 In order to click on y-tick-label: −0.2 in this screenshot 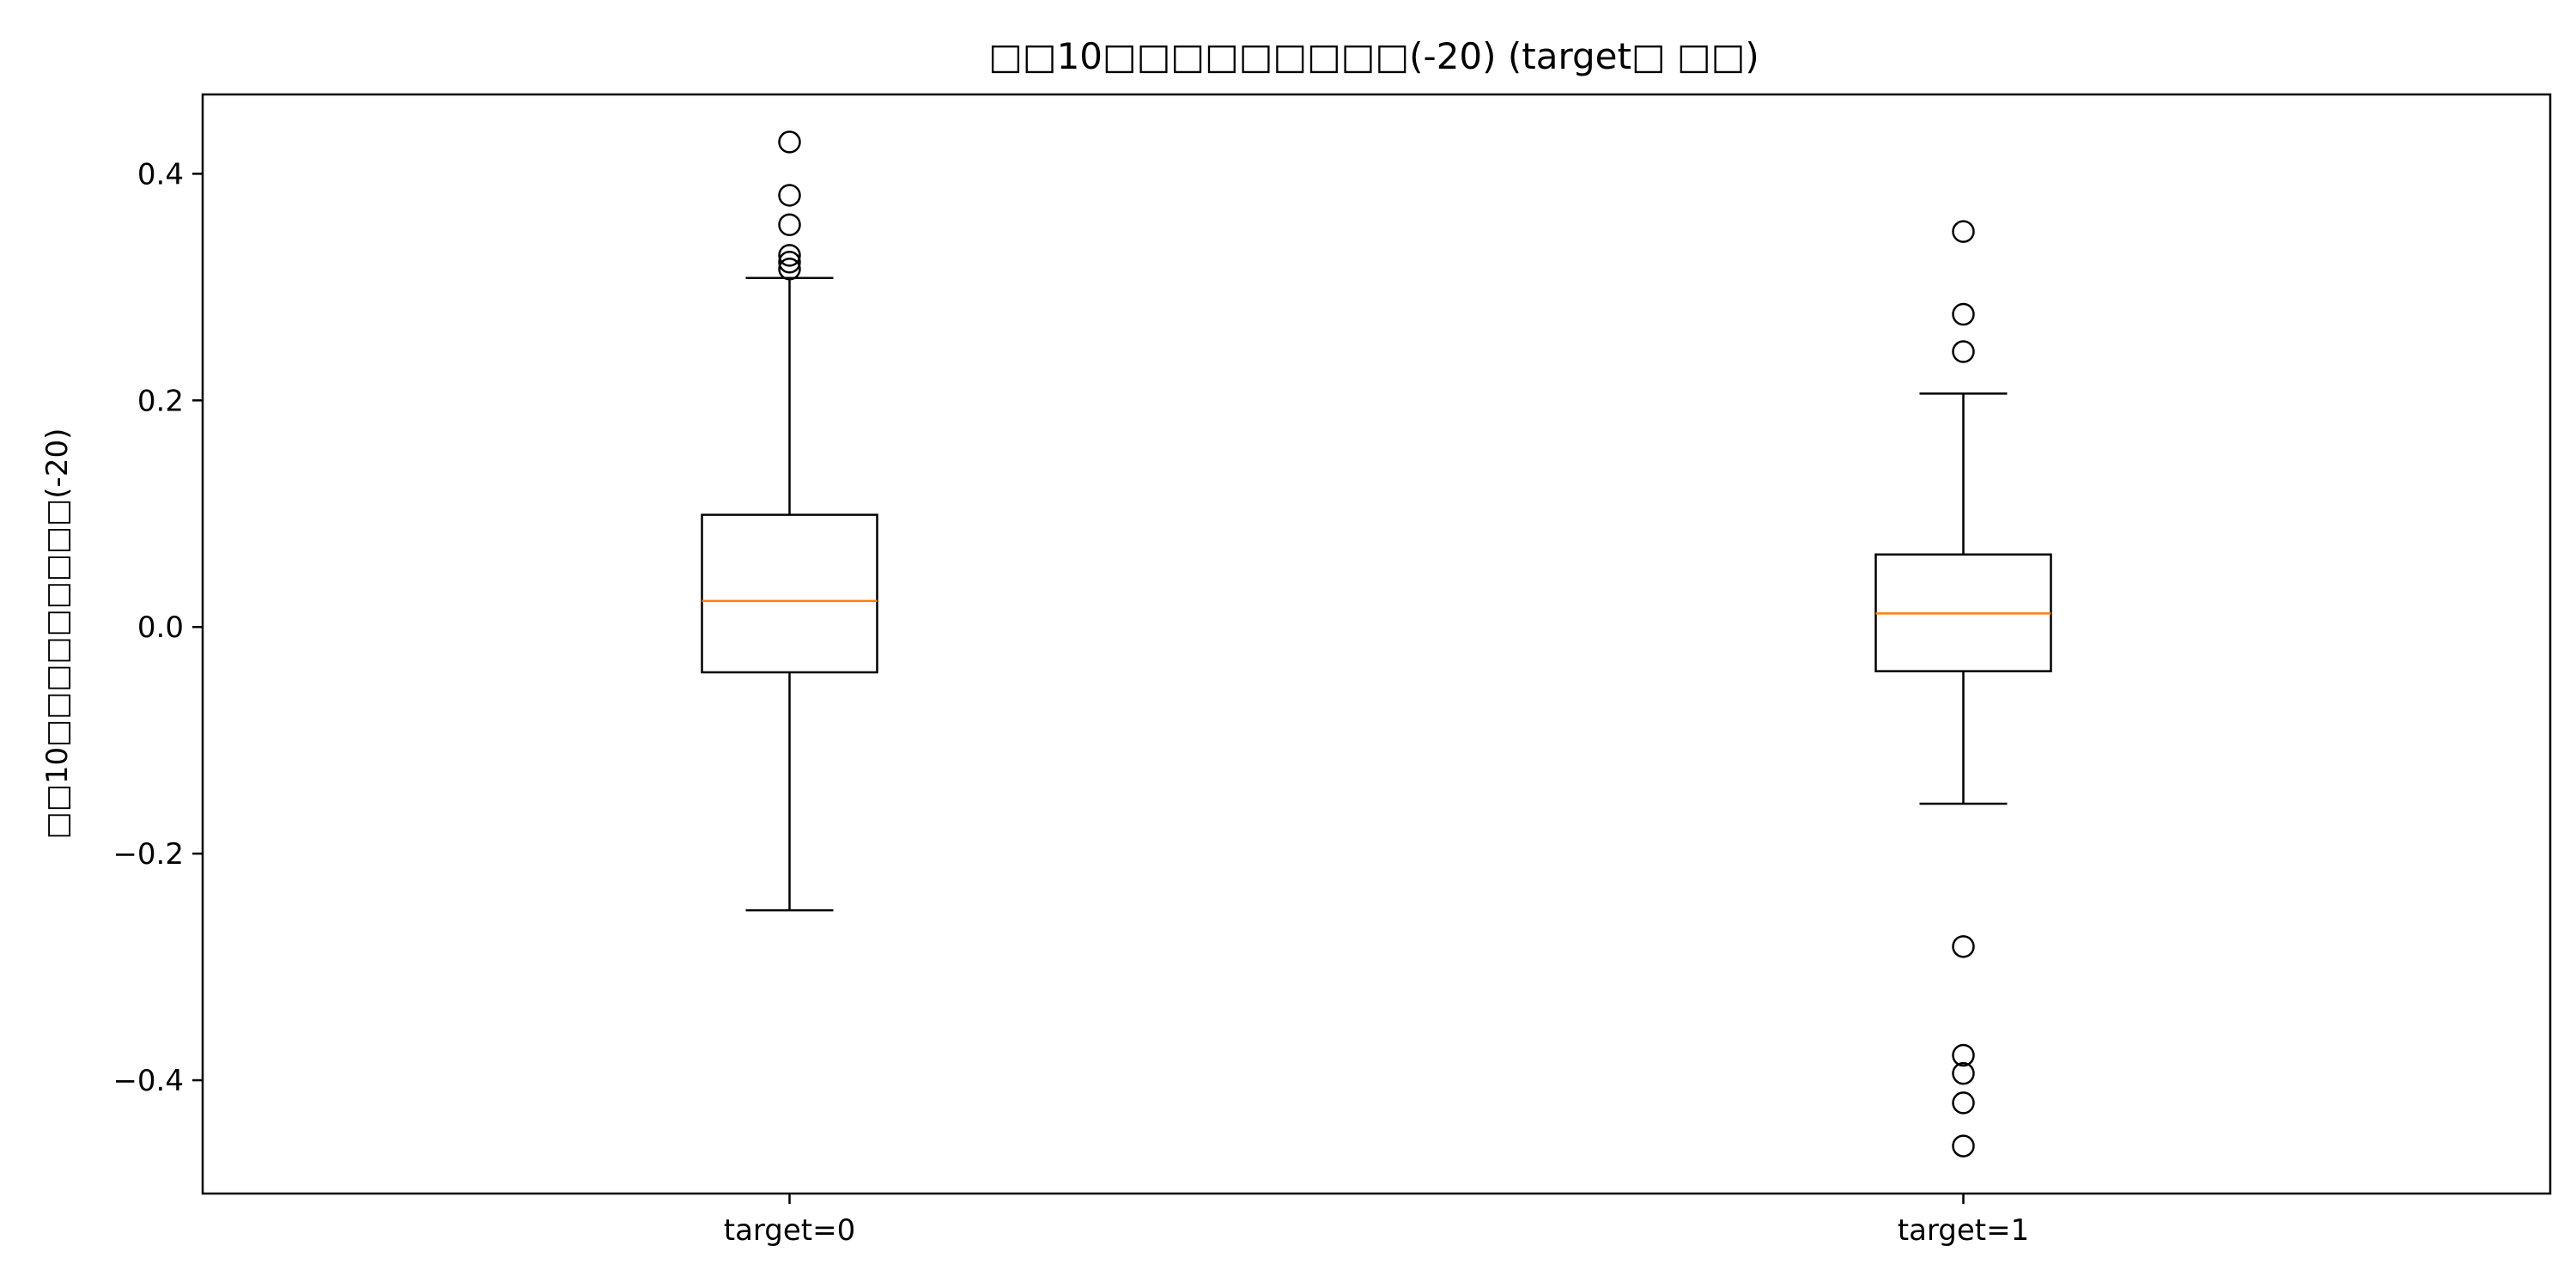, I will do `click(148, 854)`.